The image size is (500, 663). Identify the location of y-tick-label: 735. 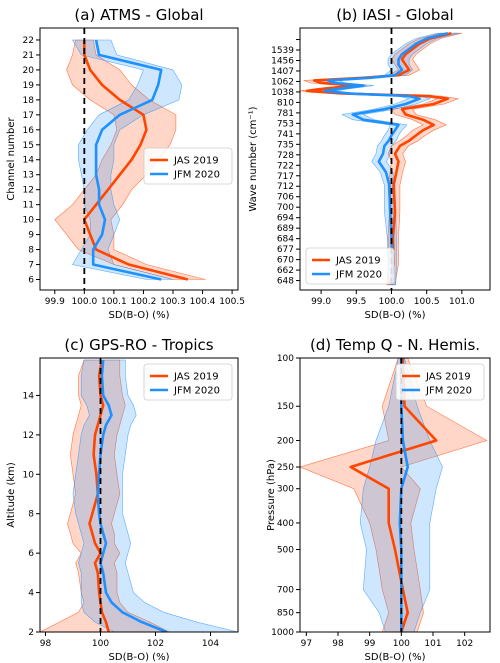
(285, 145).